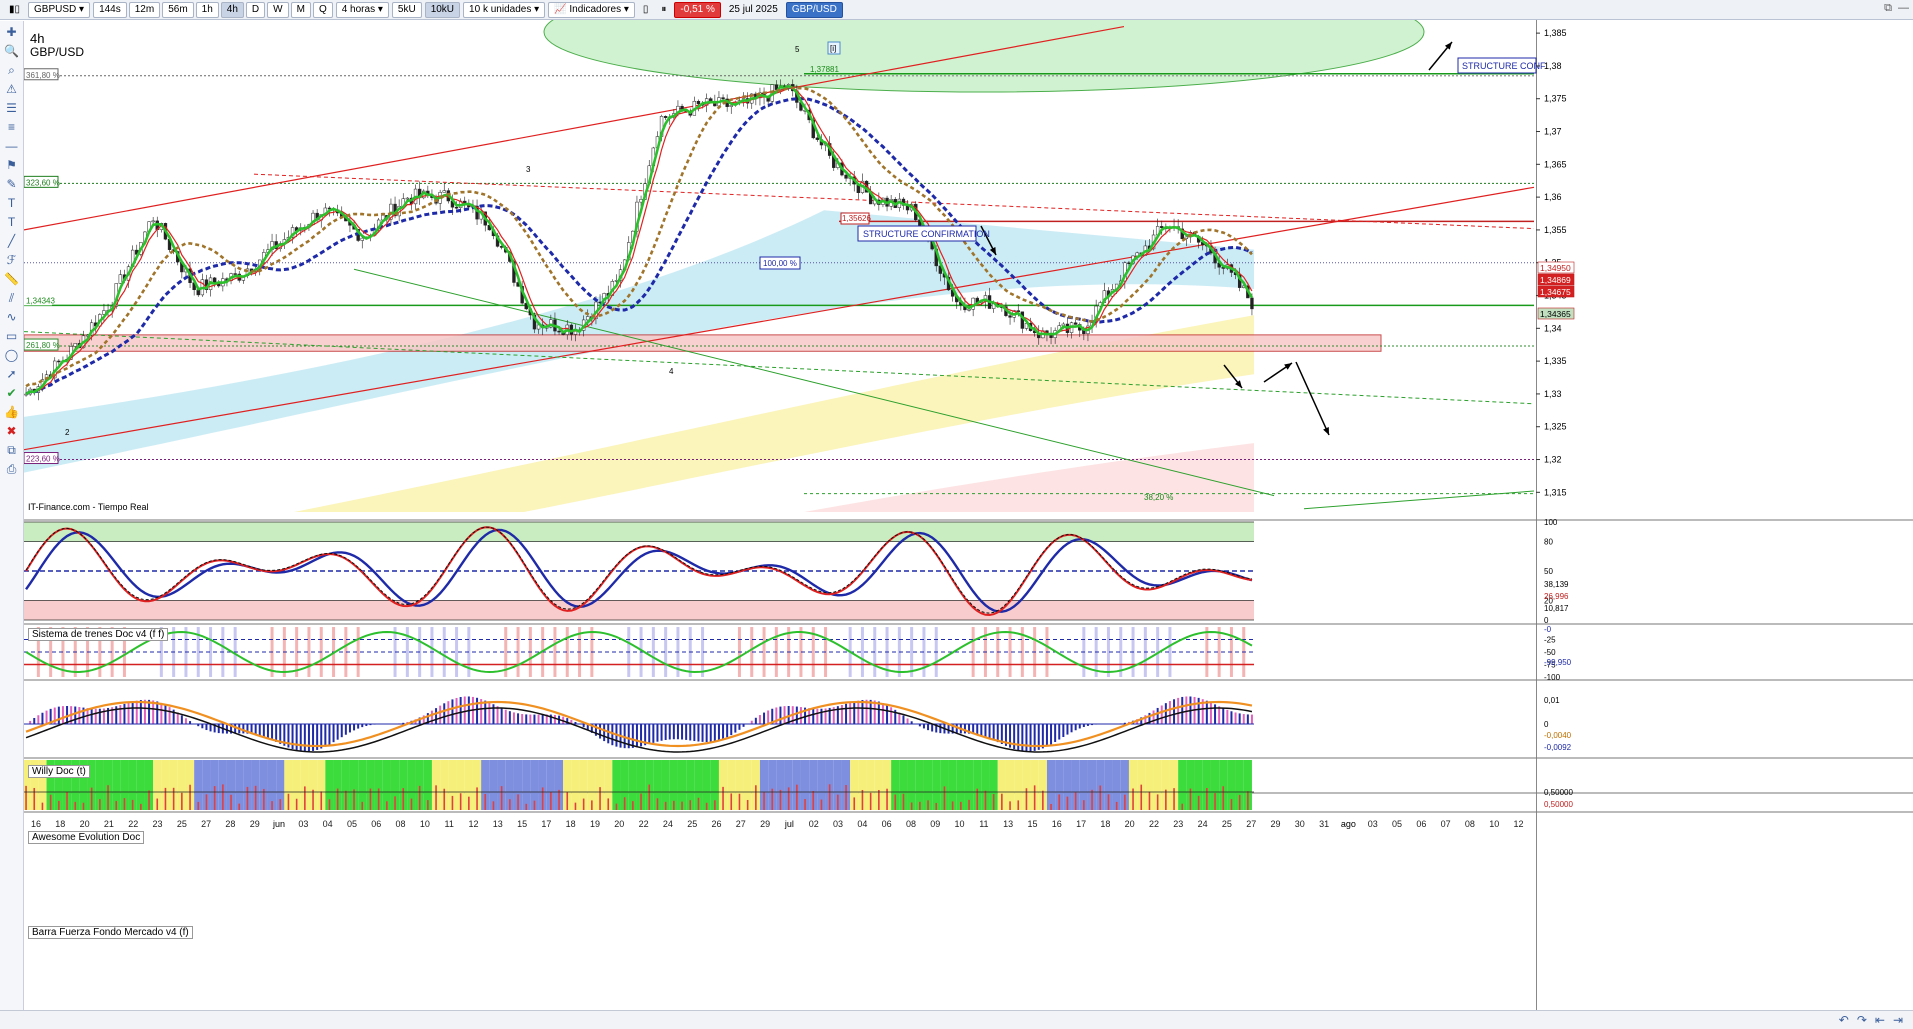 This screenshot has width=1913, height=1029. What do you see at coordinates (11, 146) in the screenshot?
I see `horizontal-line-icon: ―` at bounding box center [11, 146].